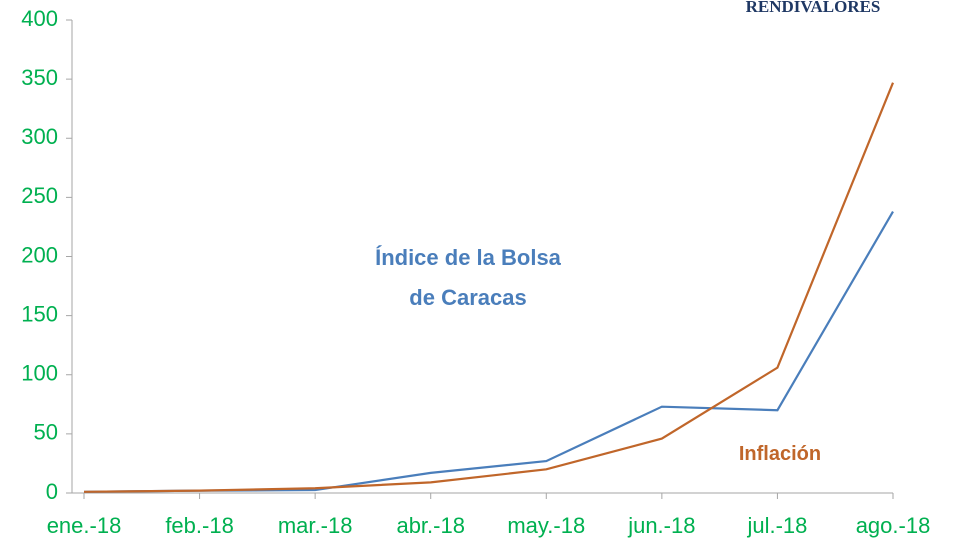 The width and height of the screenshot is (953, 544). I want to click on y-tick-label: 50, so click(46, 432).